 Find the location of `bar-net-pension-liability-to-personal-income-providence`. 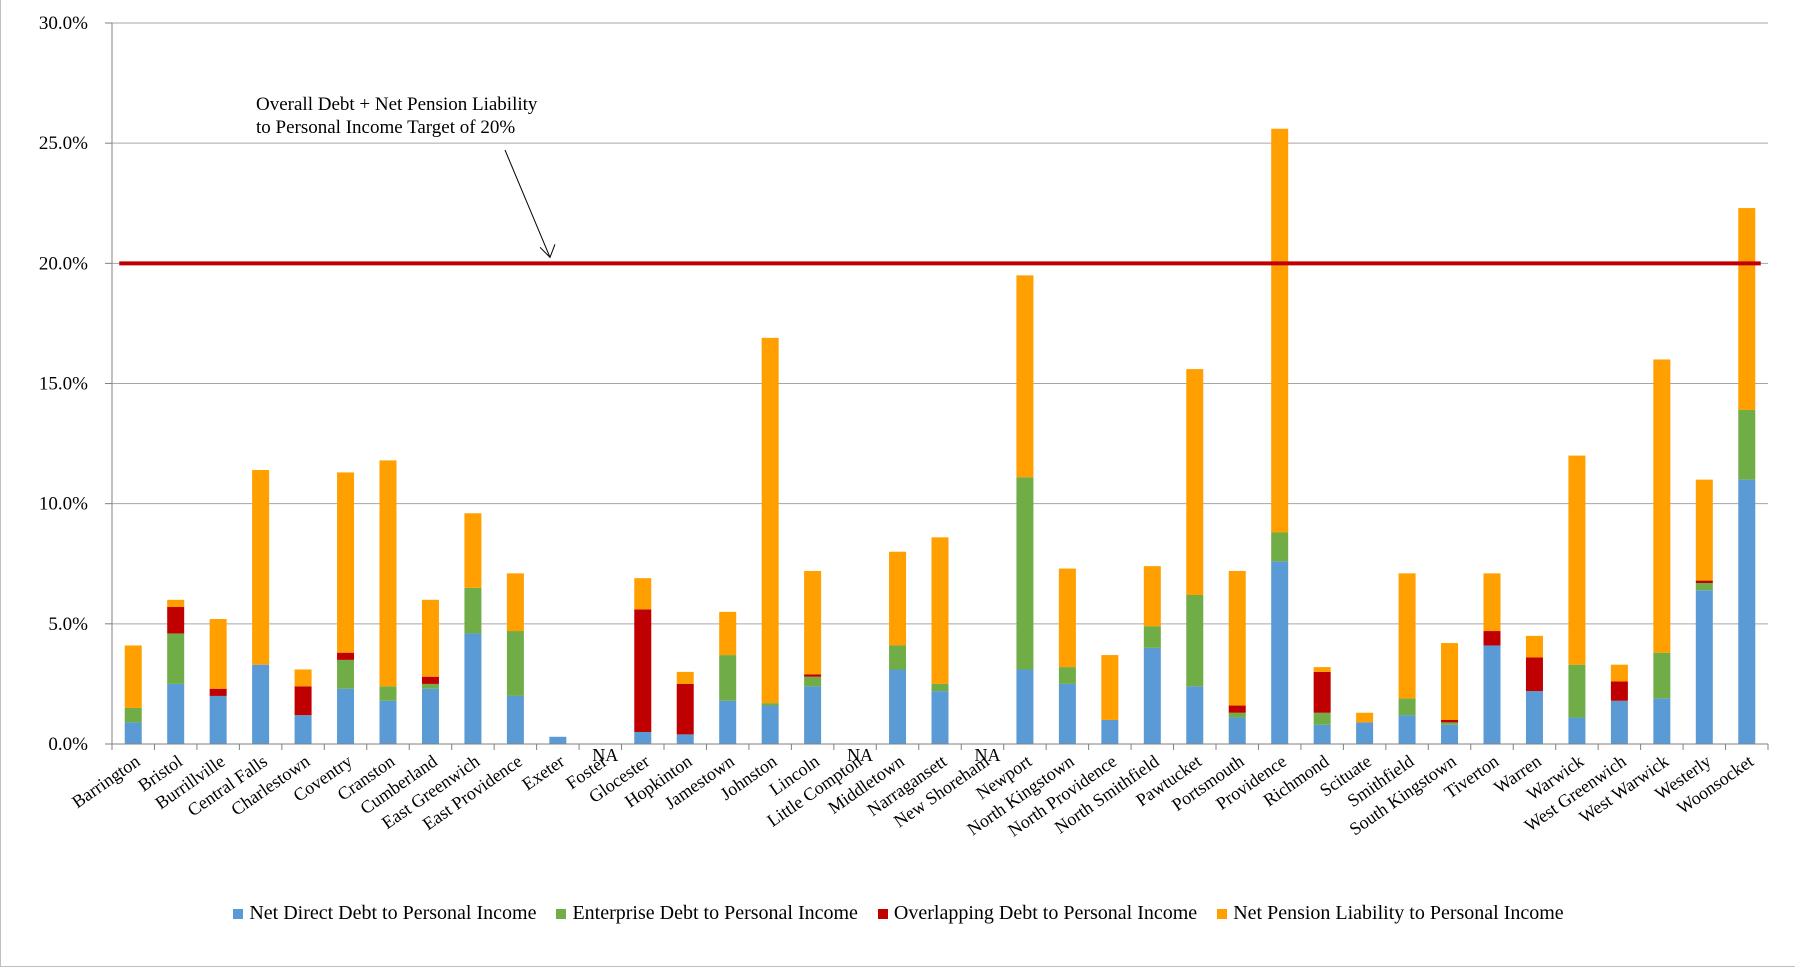

bar-net-pension-liability-to-personal-income-providence is located at coordinates (1280, 330).